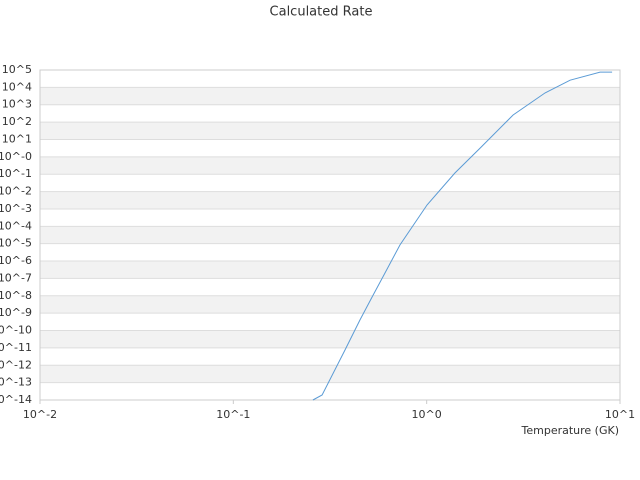  I want to click on y-tick-label: 10^-11, so click(16, 347).